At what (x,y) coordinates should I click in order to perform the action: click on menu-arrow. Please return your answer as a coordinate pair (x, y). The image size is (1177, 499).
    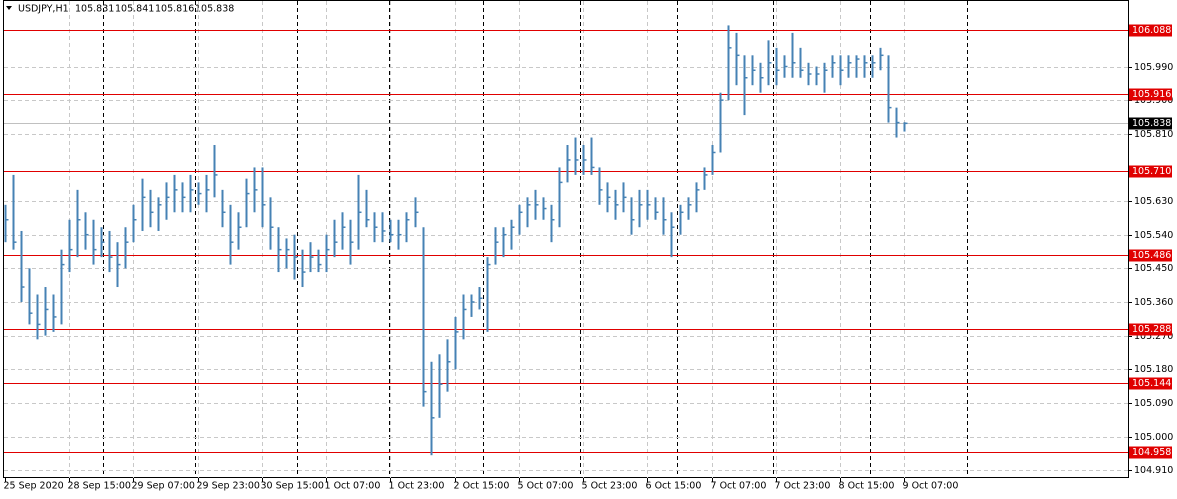
    Looking at the image, I should click on (9, 8).